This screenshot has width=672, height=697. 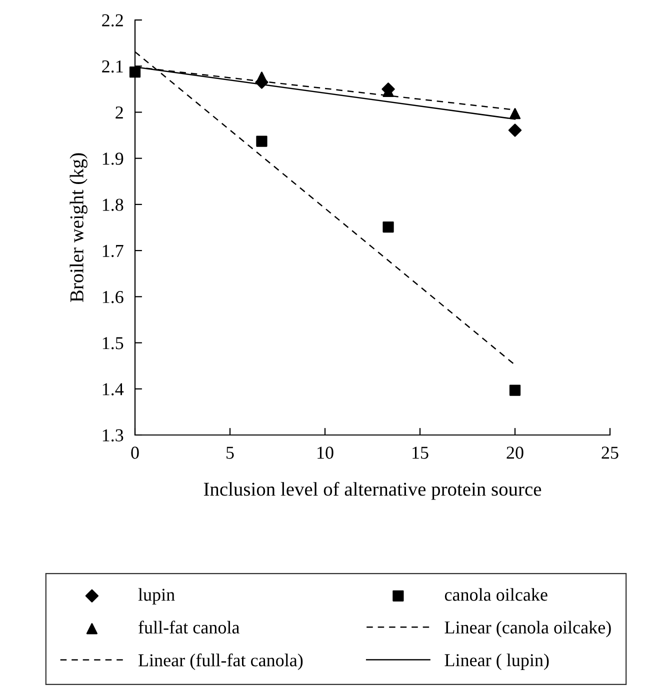 What do you see at coordinates (230, 452) in the screenshot?
I see `x-tick-label: 5` at bounding box center [230, 452].